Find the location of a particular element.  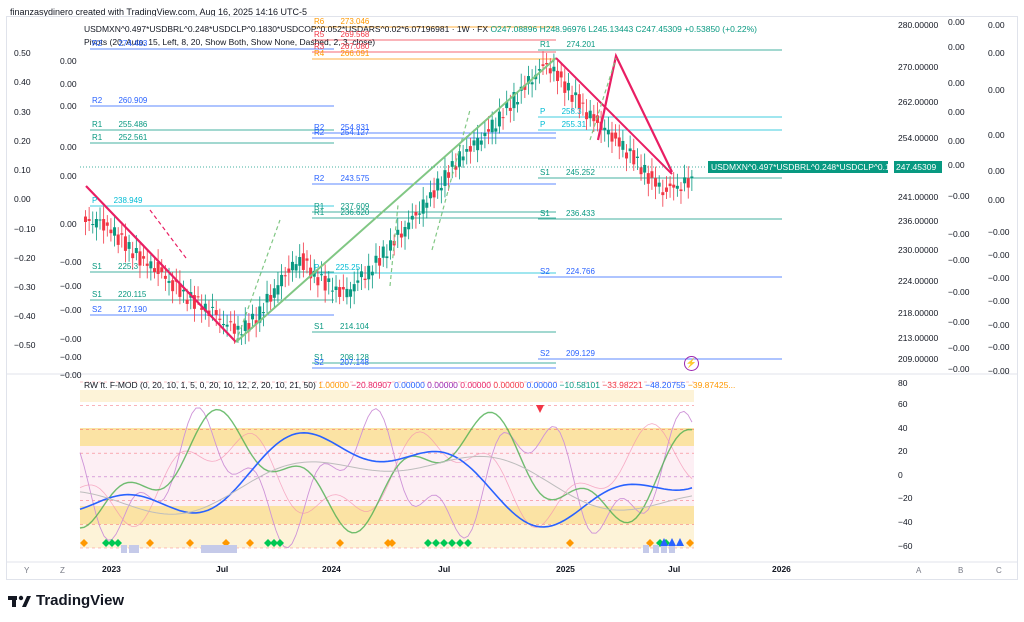

pivot-label: S1 208.128 is located at coordinates (341, 357).